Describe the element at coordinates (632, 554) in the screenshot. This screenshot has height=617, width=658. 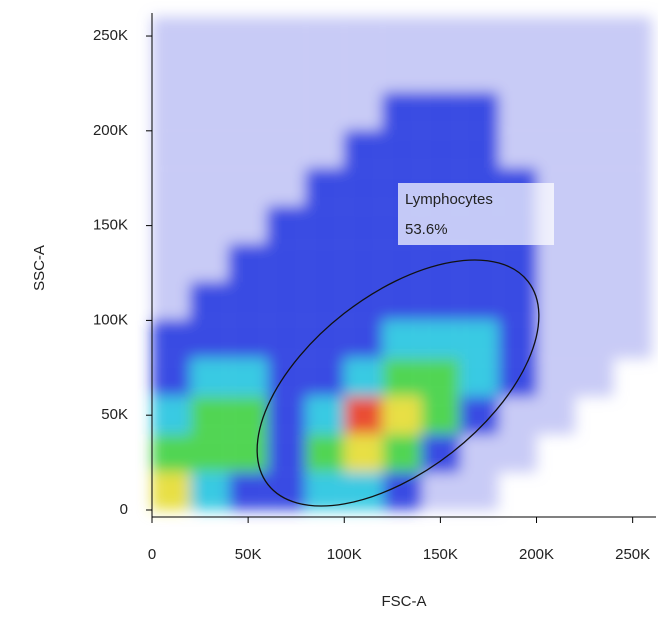
I see `x-tick-label: 250K` at that location.